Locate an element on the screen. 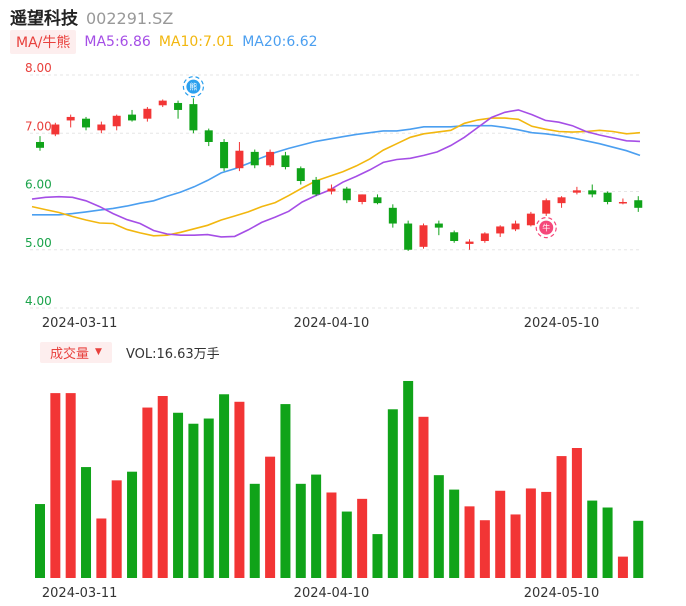 The width and height of the screenshot is (686, 606). price-y-tick: 6.00 is located at coordinates (38, 185).